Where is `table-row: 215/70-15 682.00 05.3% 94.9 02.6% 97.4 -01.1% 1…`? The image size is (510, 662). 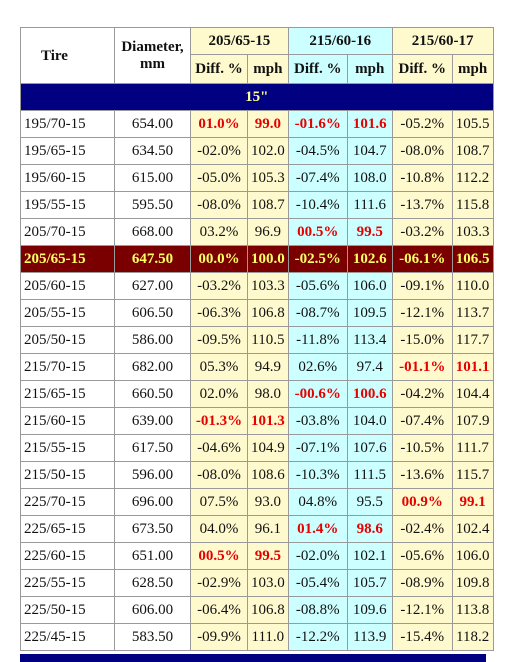
table-row: 215/70-15 682.00 05.3% 94.9 02.6% 97.4 -01.1% 1… is located at coordinates (257, 367).